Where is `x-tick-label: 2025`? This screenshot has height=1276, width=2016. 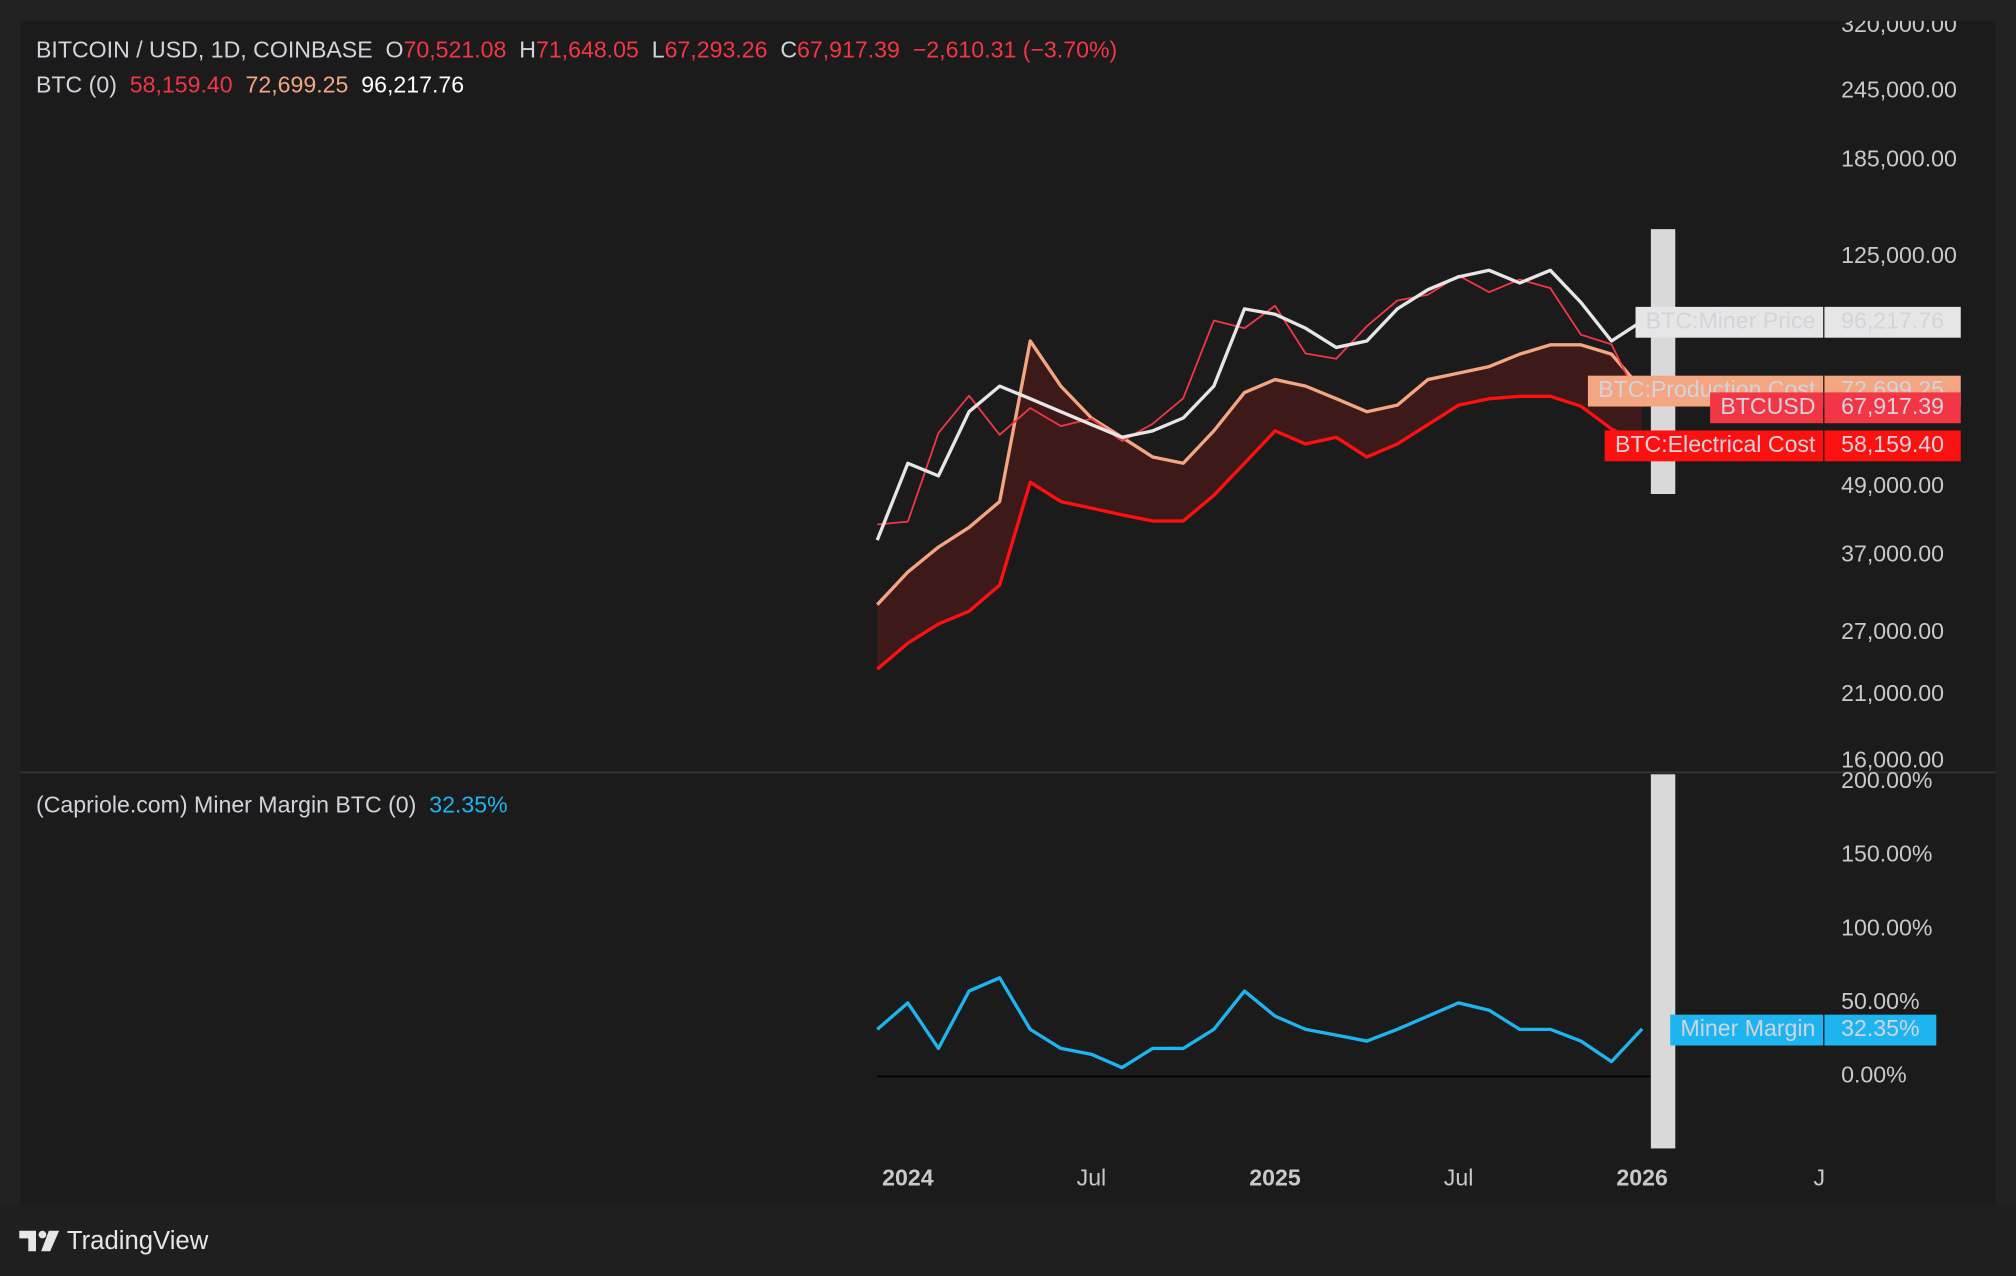
x-tick-label: 2025 is located at coordinates (1275, 1177).